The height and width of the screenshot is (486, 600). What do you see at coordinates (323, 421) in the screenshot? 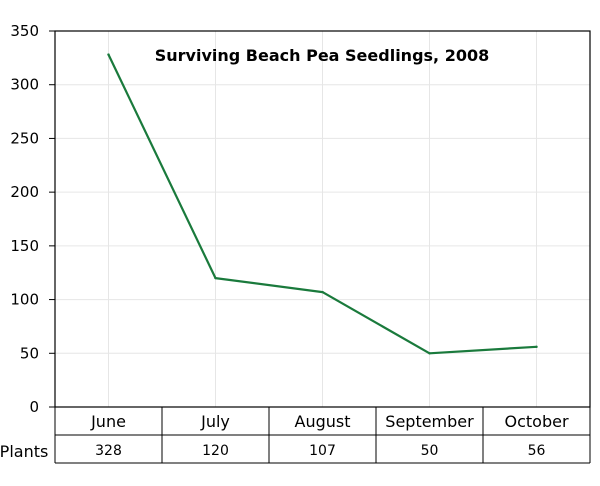
I see `x-category-label: August` at bounding box center [323, 421].